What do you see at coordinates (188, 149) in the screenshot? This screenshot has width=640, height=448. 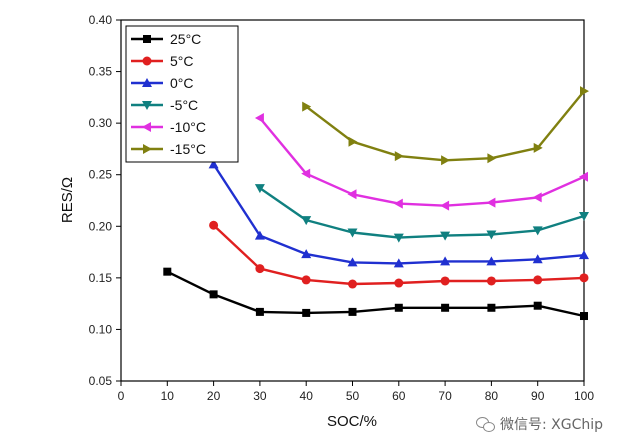 I see `legend-label: -15°C` at bounding box center [188, 149].